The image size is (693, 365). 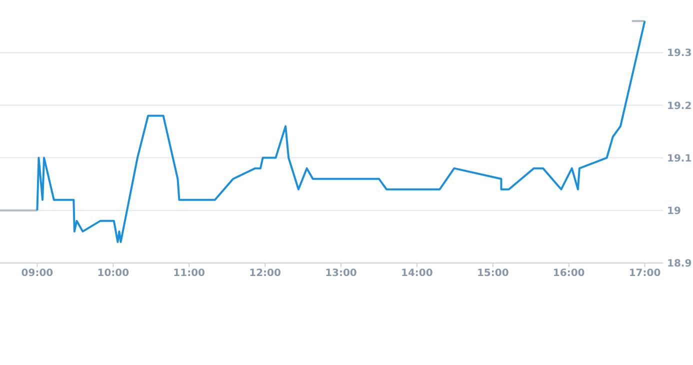 What do you see at coordinates (568, 274) in the screenshot?
I see `x-tick-label: 16:00` at bounding box center [568, 274].